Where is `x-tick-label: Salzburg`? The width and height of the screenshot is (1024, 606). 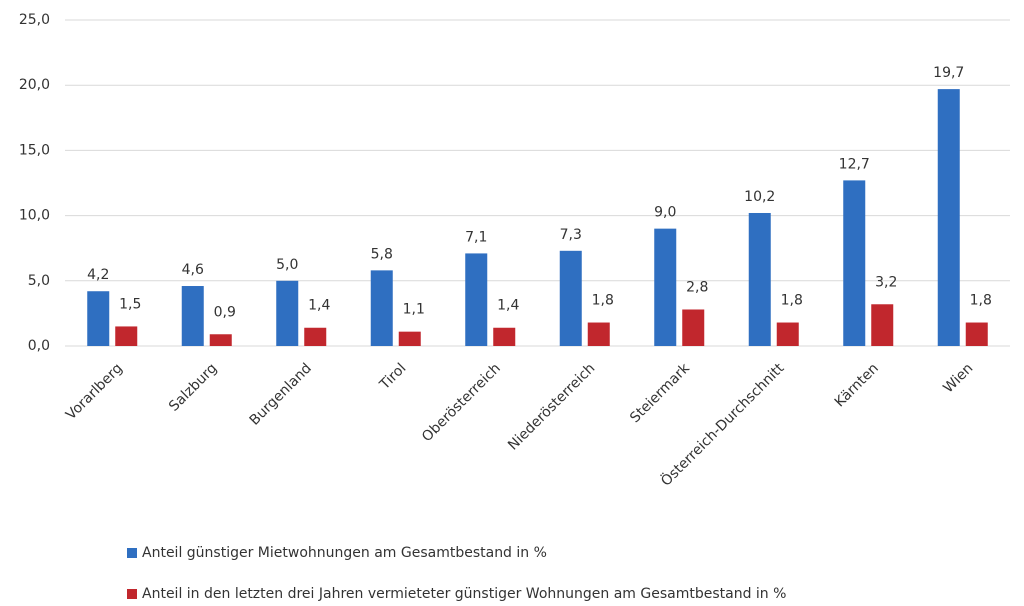
x-tick-label: Salzburg is located at coordinates (193, 387).